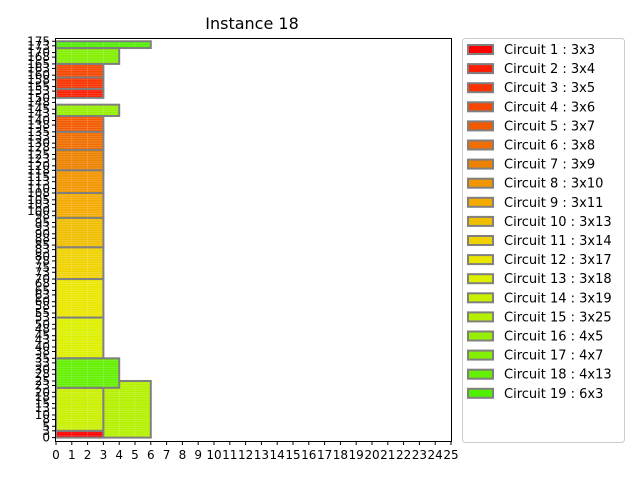 Image resolution: width=640 pixels, height=480 pixels. I want to click on y-tick-label: 110, so click(38, 188).